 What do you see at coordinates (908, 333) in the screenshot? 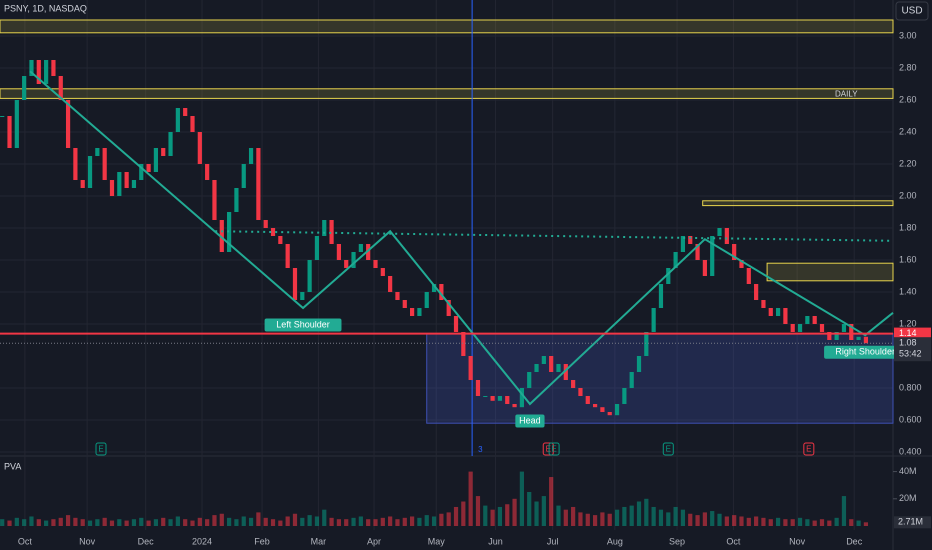
I see `level-tag: 1.14` at bounding box center [908, 333].